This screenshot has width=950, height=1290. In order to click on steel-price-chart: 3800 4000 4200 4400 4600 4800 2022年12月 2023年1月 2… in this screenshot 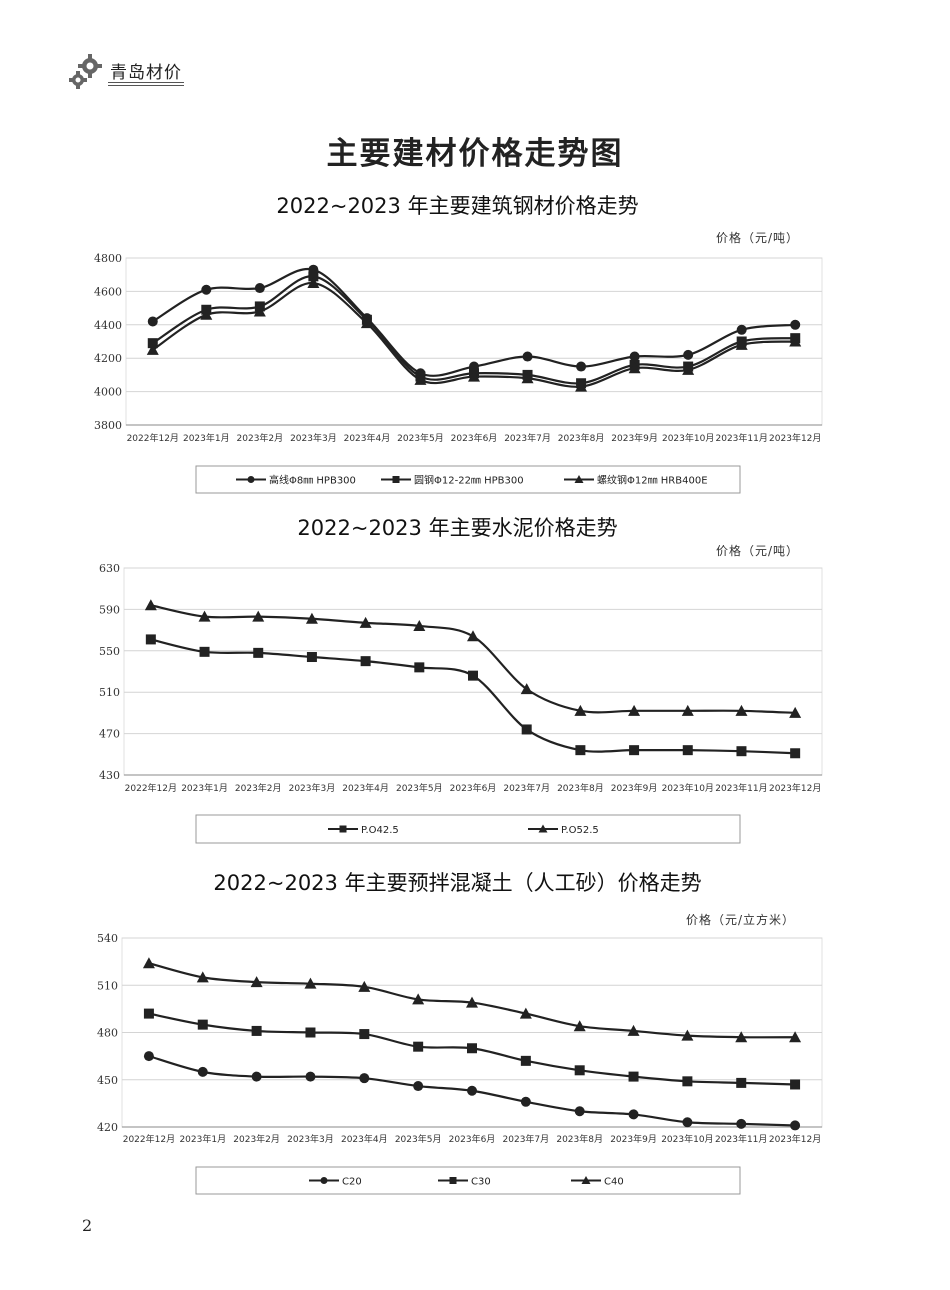, I will do `click(458, 373)`.